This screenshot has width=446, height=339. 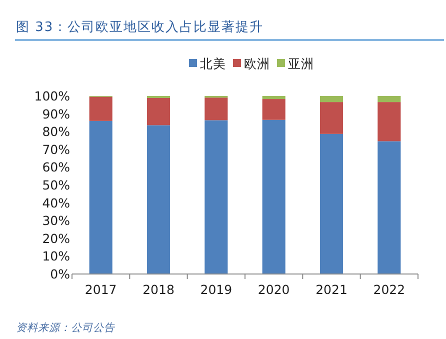 What do you see at coordinates (140, 27) in the screenshot?
I see `chart-title: 图 33：公司欧亚地区收入占比显著提升` at bounding box center [140, 27].